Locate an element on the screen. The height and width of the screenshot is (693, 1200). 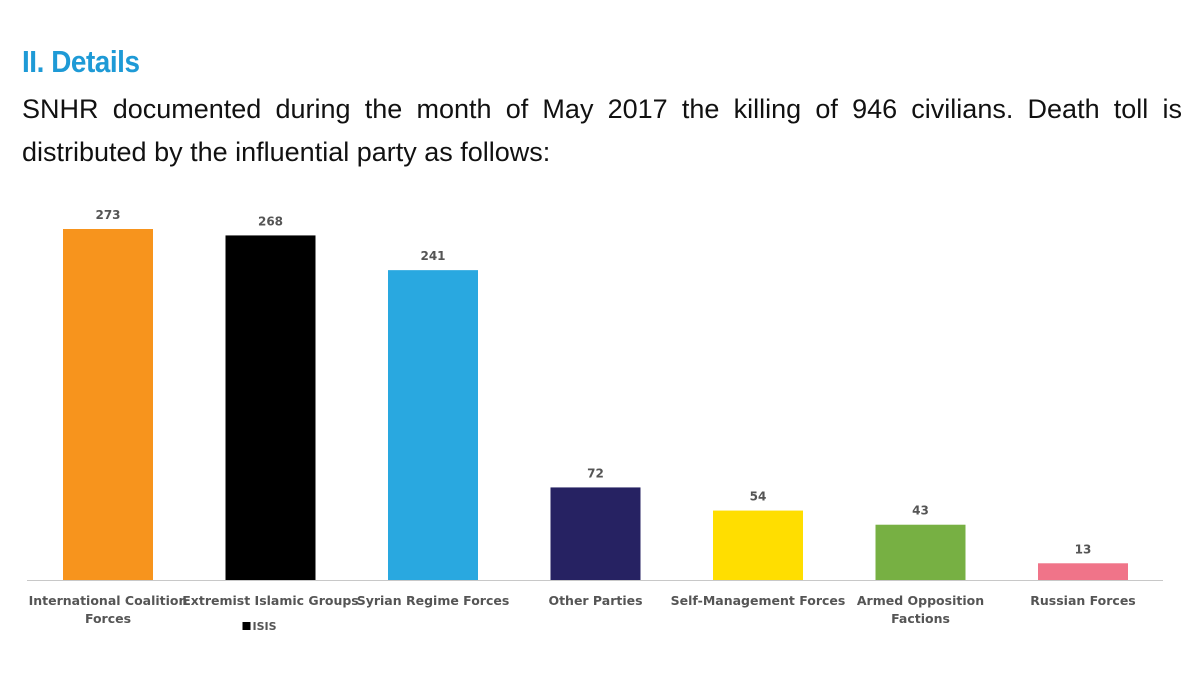
category-label: Self-Management Forces is located at coordinates (758, 600).